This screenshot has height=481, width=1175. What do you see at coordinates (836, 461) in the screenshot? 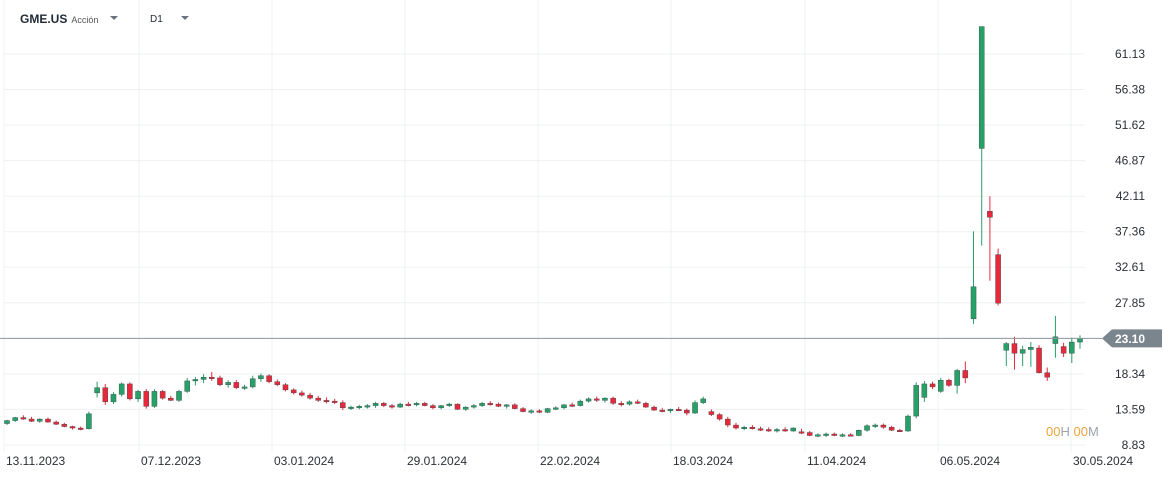
I see `x-tick-label: 11.04.2024` at bounding box center [836, 461].